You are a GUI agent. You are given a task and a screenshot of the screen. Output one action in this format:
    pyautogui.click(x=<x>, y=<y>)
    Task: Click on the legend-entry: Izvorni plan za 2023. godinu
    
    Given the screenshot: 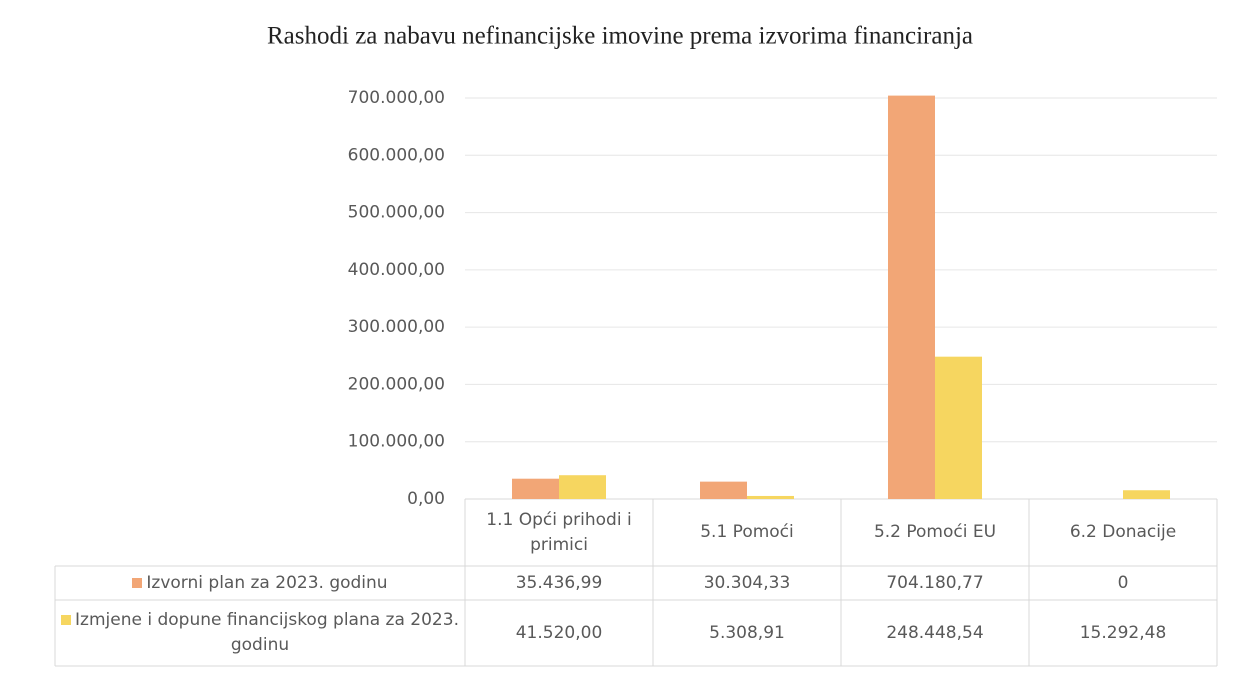 What is the action you would take?
    pyautogui.click(x=260, y=583)
    